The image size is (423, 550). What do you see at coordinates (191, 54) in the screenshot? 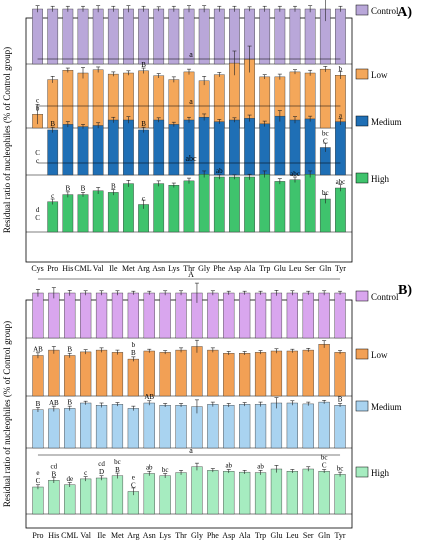
I see `group-bracket-label: a` at bounding box center [191, 54].